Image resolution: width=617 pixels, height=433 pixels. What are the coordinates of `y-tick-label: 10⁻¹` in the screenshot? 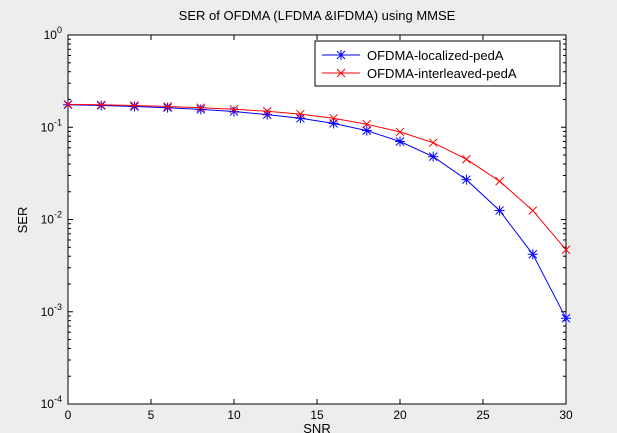 It's located at (51, 125).